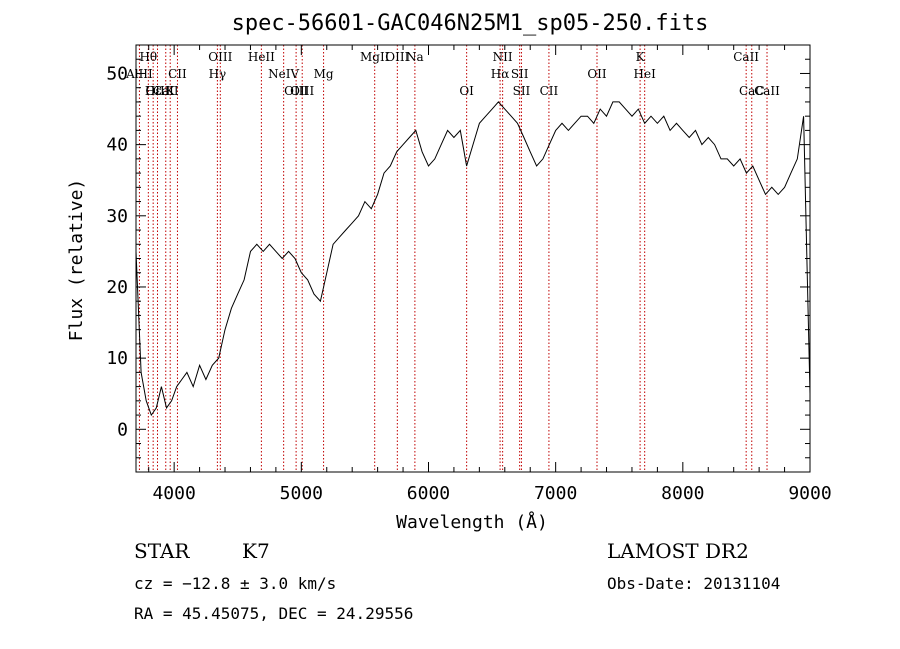 Image resolution: width=900 pixels, height=649 pixels. Describe the element at coordinates (466, 91) in the screenshot. I see `line-label: OI` at that location.